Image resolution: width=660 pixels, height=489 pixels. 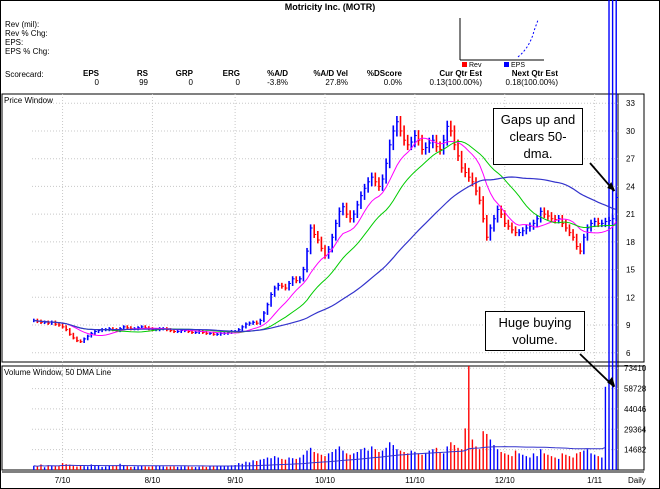 What do you see at coordinates (330, 73) in the screenshot?
I see `scorecard-header: %A/D Vel` at bounding box center [330, 73].